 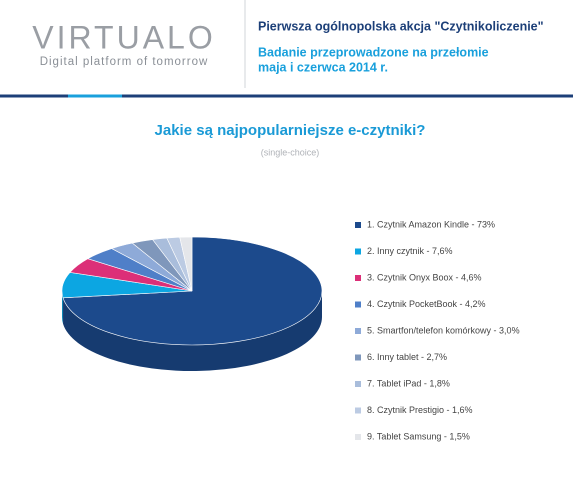 I want to click on logo: VIRTUALO, so click(x=123, y=37).